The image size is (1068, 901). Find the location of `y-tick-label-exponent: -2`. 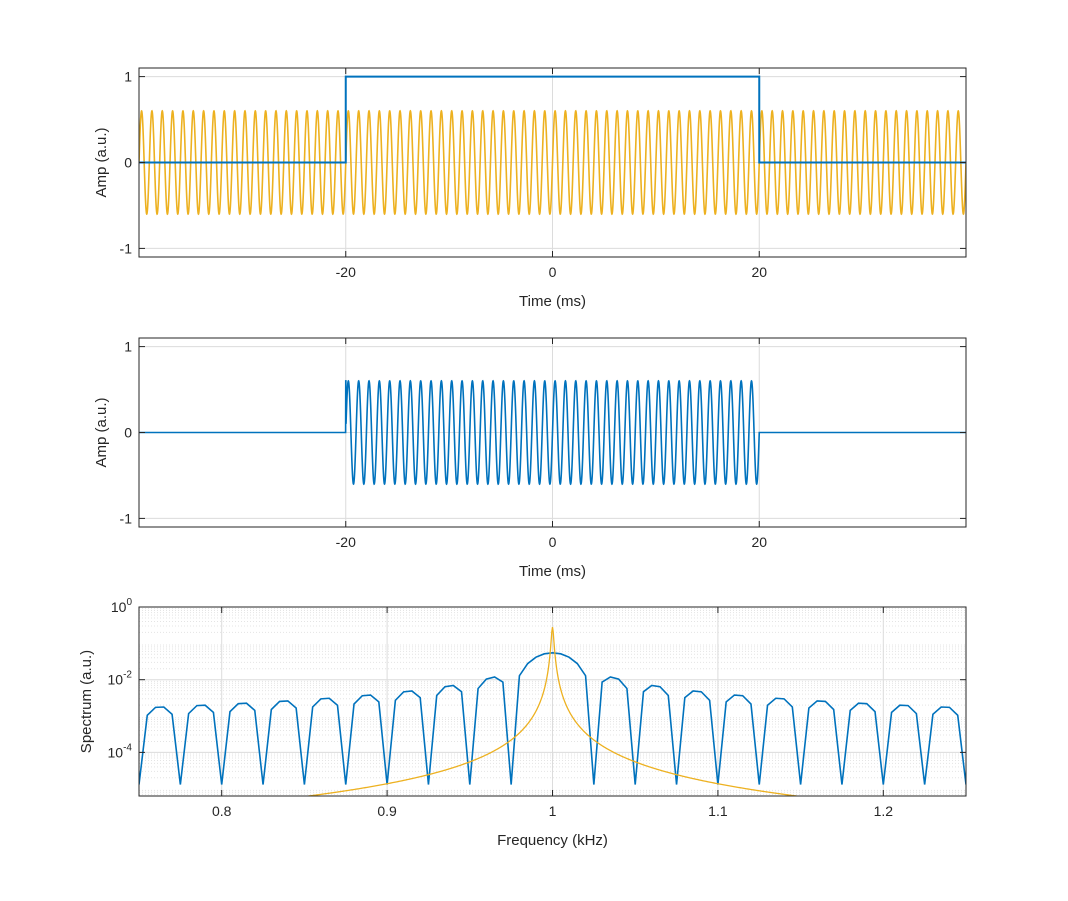

y-tick-label-exponent: -2 is located at coordinates (127, 675).